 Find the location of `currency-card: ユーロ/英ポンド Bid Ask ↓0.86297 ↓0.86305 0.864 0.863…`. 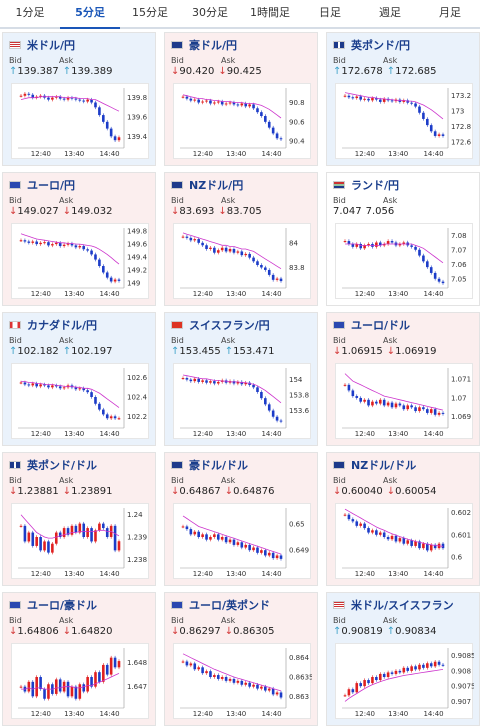

currency-card: ユーロ/英ポンド Bid Ask ↓0.86297 ↓0.86305 0.864 0.863… is located at coordinates (241, 659).